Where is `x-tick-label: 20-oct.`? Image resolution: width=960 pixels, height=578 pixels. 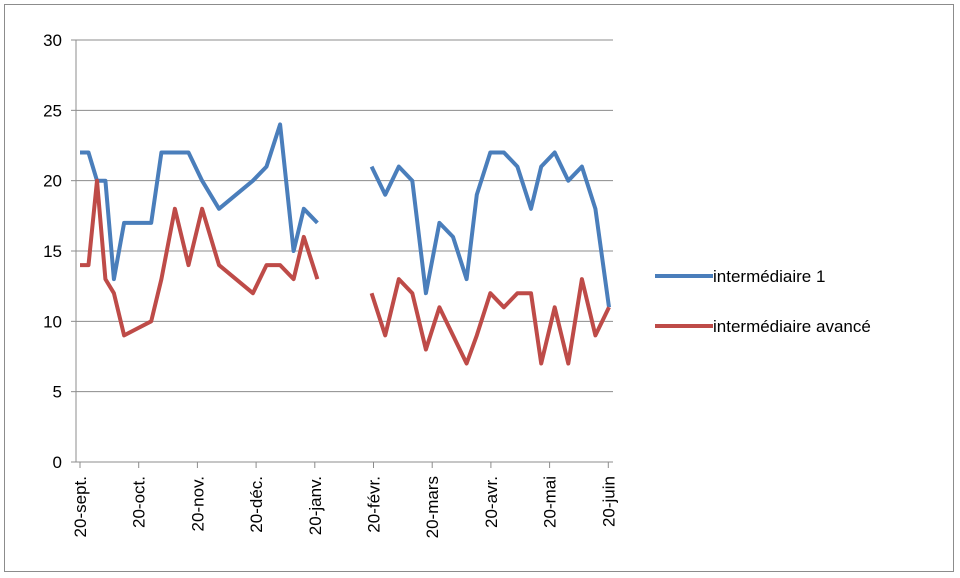
x-tick-label: 20-oct. is located at coordinates (139, 502).